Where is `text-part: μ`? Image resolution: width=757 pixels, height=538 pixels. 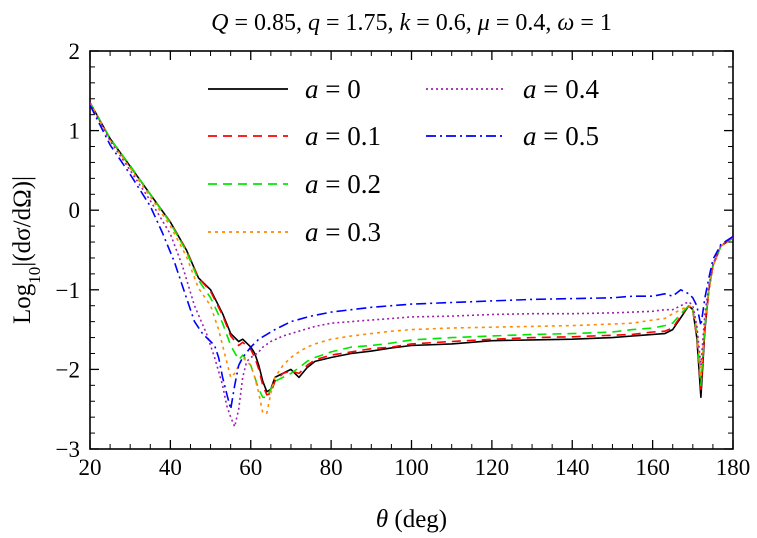
text-part: μ is located at coordinates (483, 23).